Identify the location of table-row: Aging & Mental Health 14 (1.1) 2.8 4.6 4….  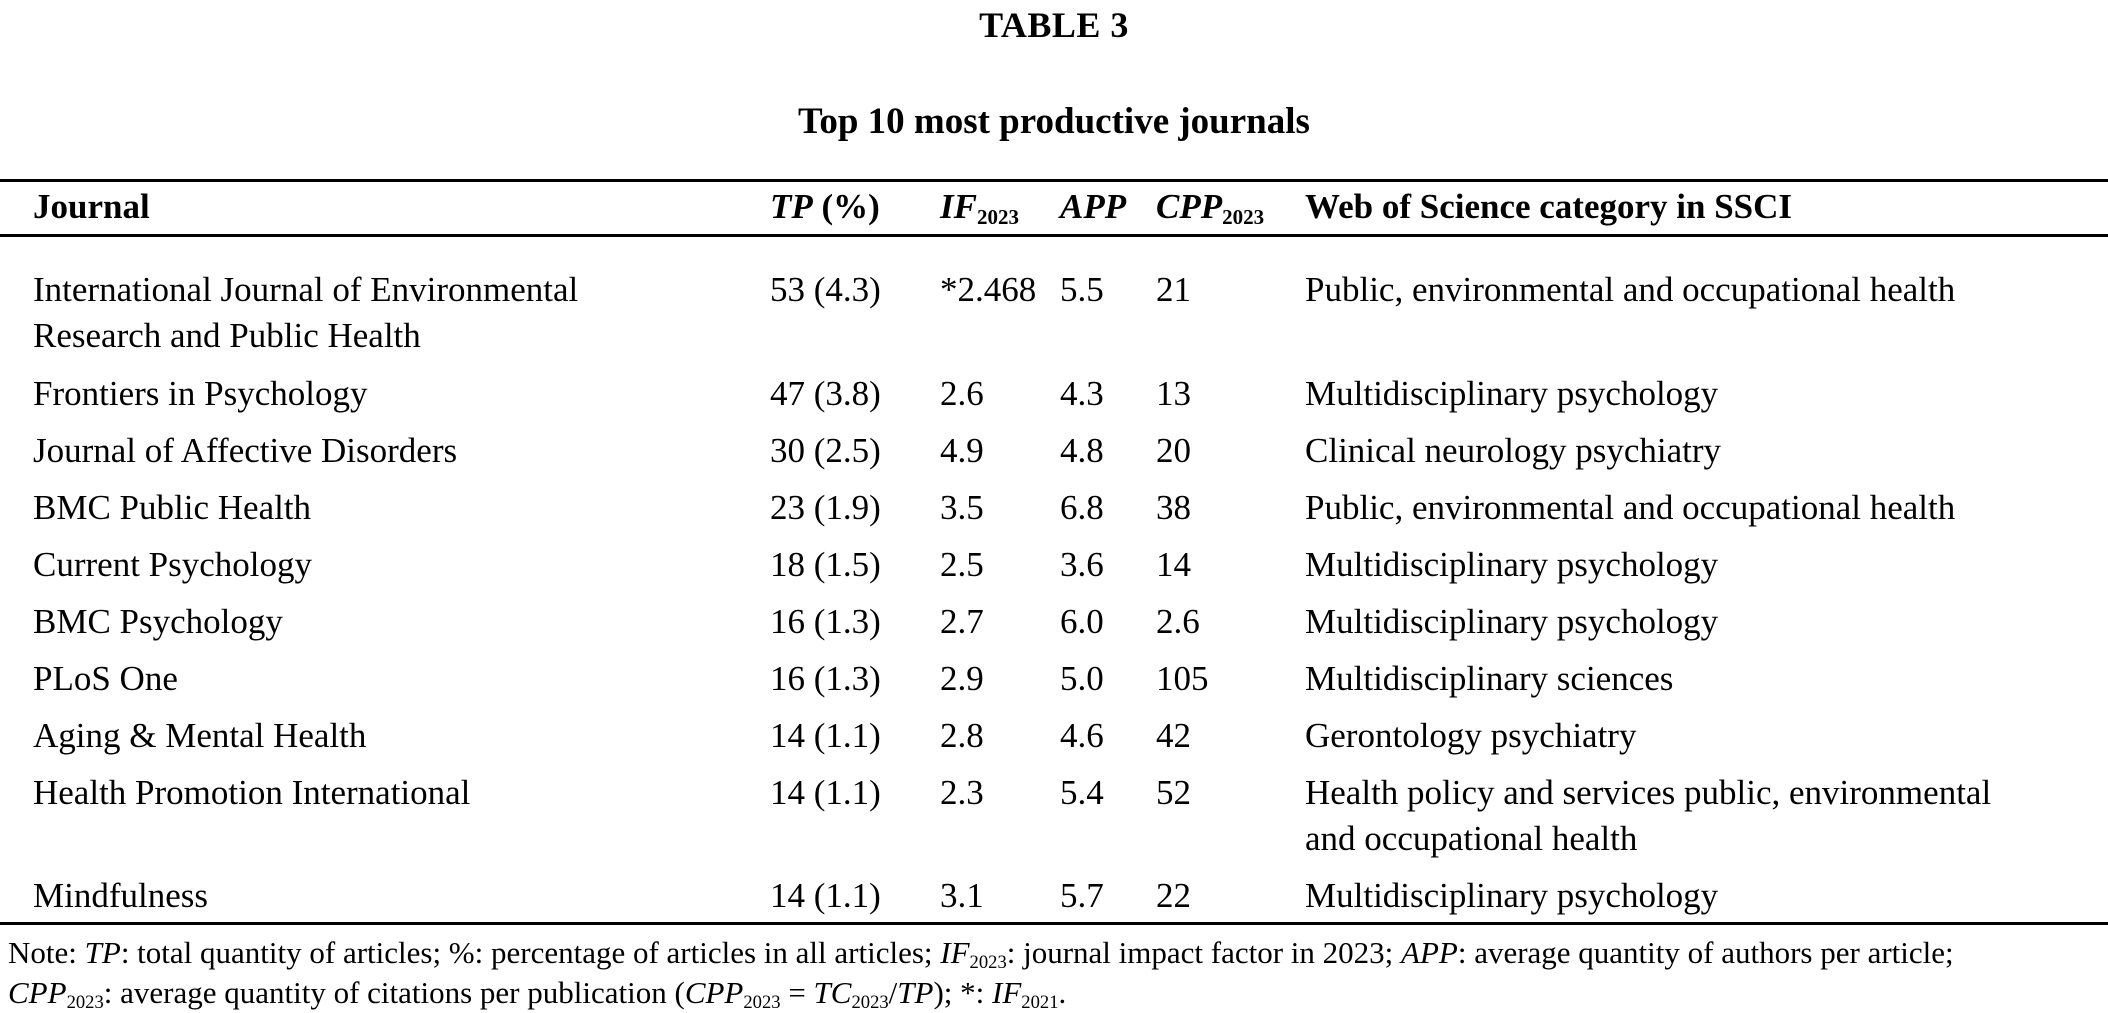
(1054, 733).